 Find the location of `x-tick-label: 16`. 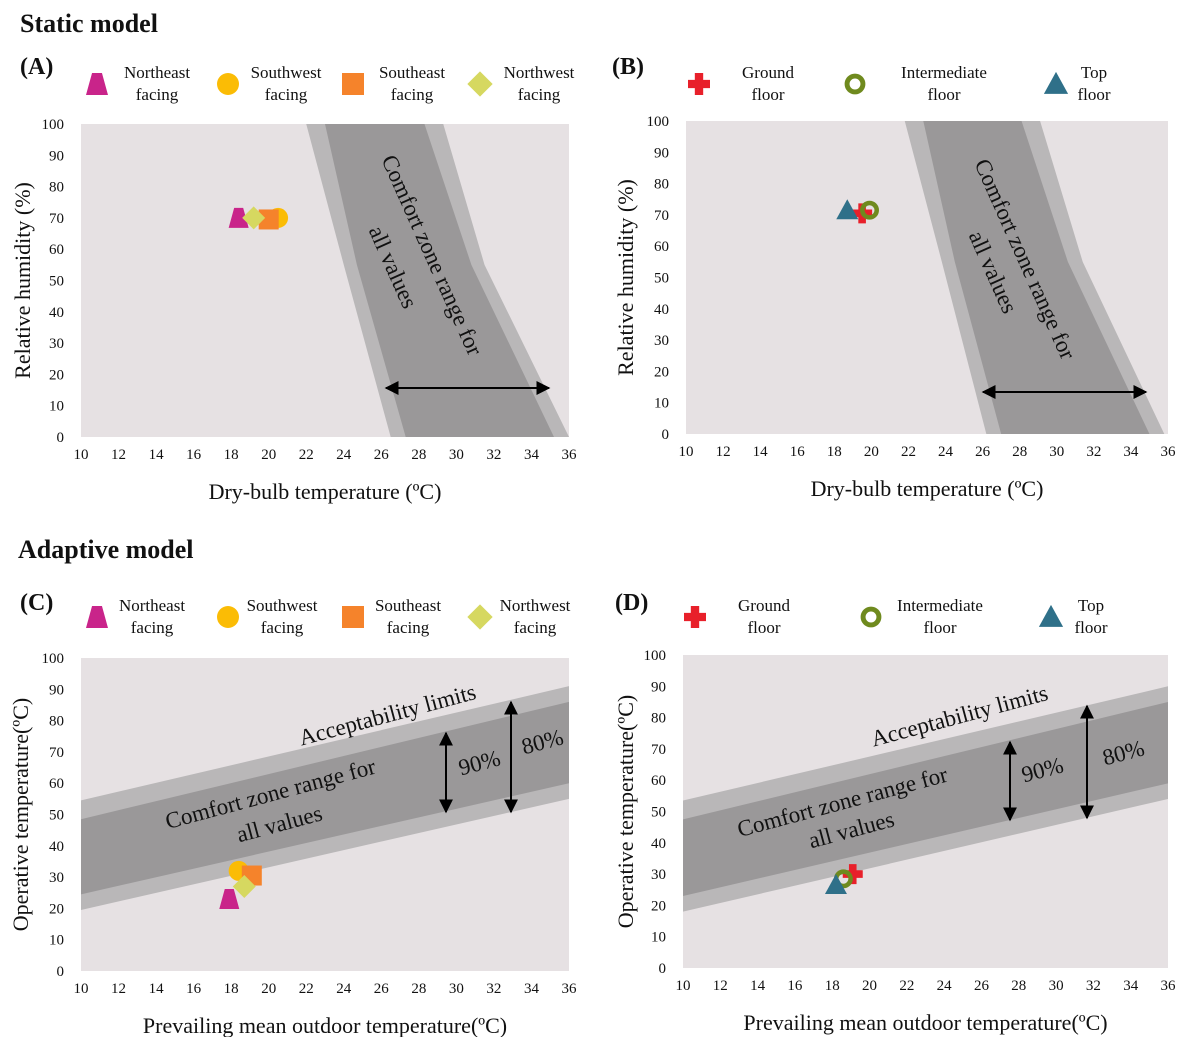

x-tick-label: 16 is located at coordinates (194, 455).